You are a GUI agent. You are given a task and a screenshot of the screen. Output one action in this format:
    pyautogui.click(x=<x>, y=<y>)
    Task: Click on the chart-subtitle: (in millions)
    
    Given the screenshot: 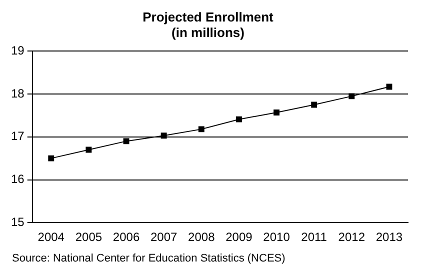 What is the action you would take?
    pyautogui.click(x=208, y=32)
    